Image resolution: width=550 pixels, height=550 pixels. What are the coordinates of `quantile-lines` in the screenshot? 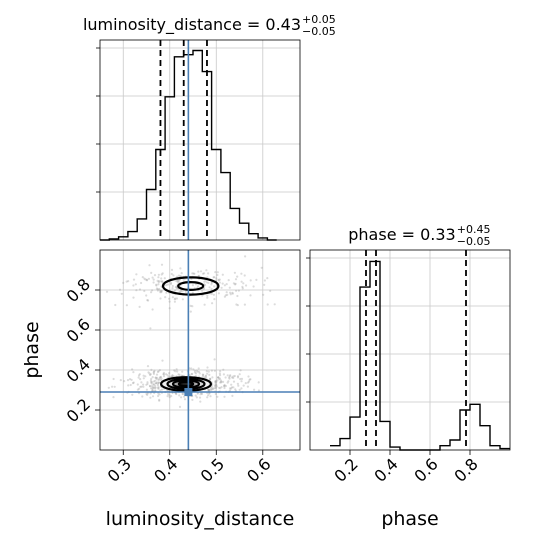 It's located at (416, 350).